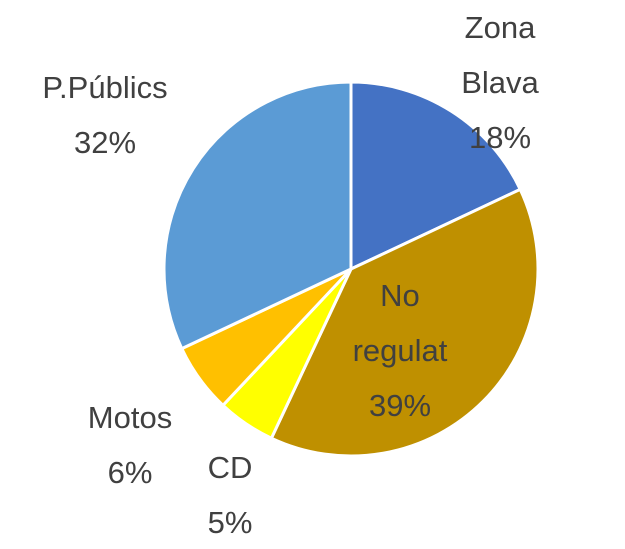  Describe the element at coordinates (230, 467) in the screenshot. I see `category-label: CD` at that location.